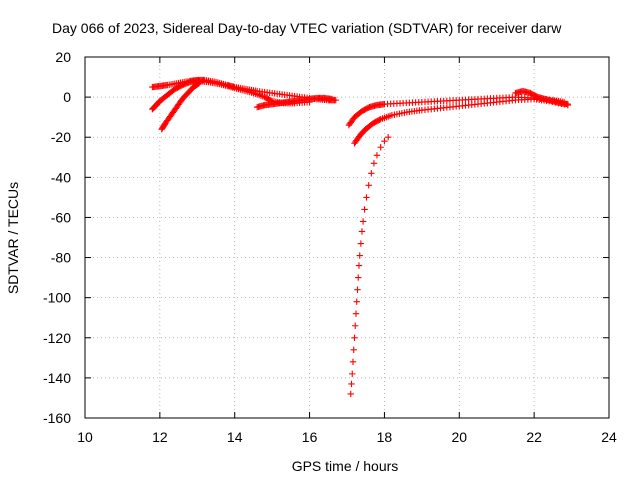 This screenshot has height=480, width=640. I want to click on x-axis-label: GPS time / hours, so click(345, 466).